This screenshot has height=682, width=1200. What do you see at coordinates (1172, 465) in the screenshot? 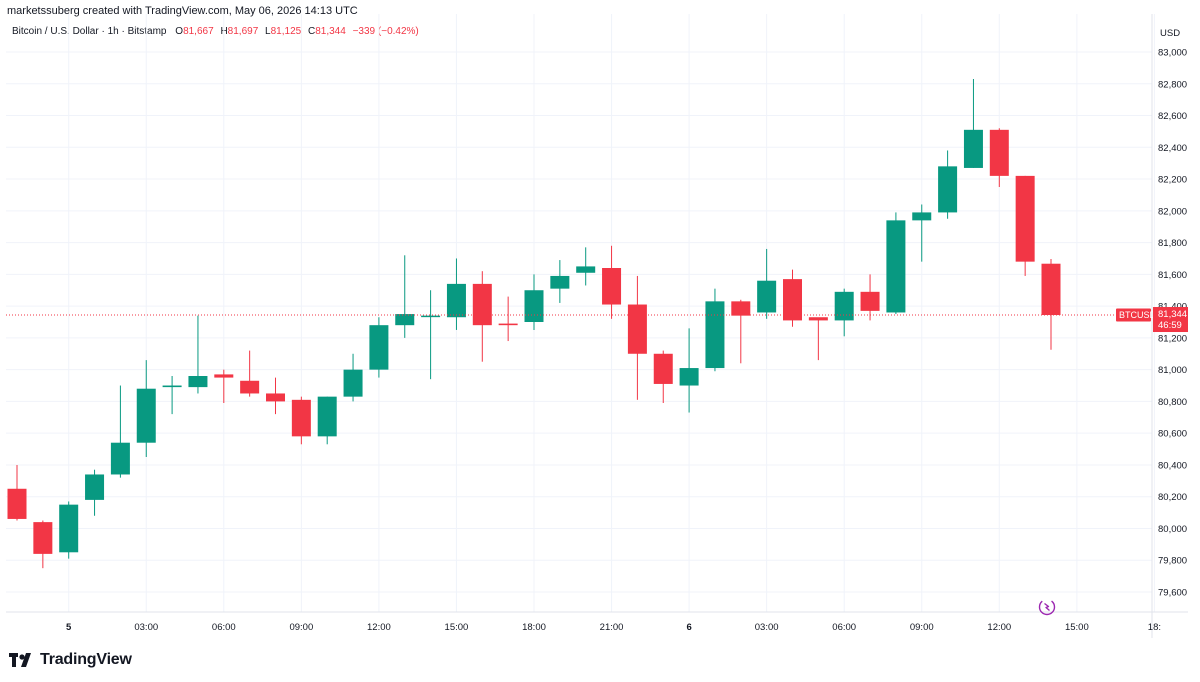
I see `price-tick-label: 80,400` at bounding box center [1172, 465].